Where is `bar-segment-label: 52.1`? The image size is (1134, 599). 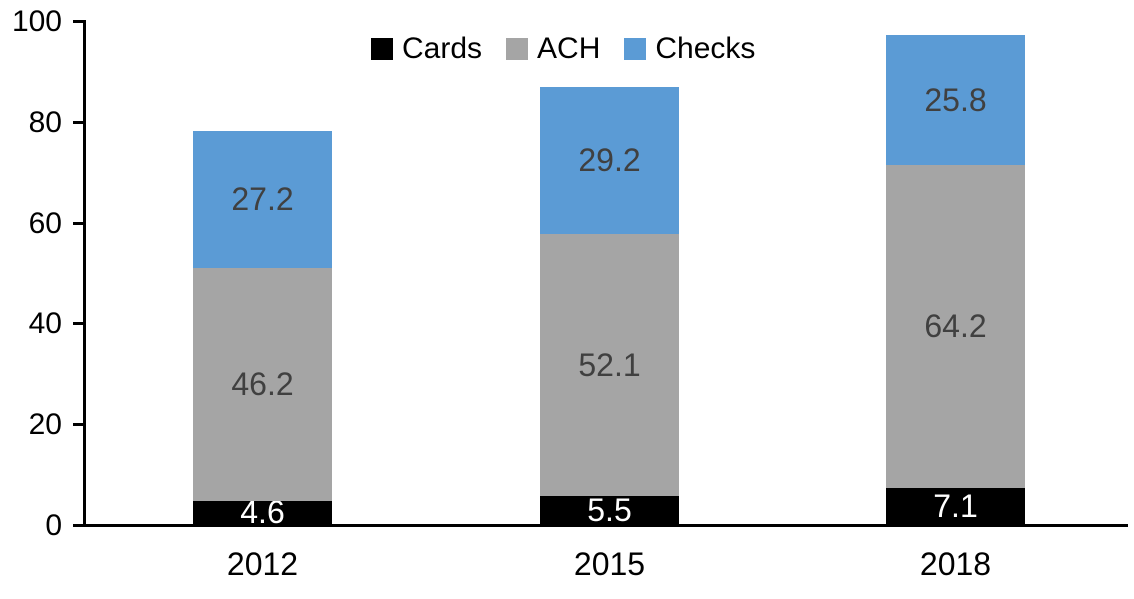
bar-segment-label: 52.1 is located at coordinates (609, 364).